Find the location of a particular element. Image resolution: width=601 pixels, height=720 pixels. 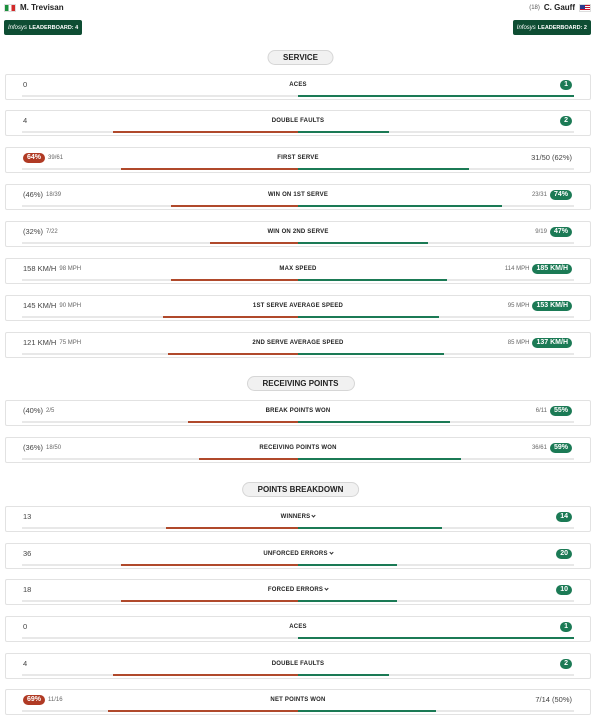

left-stat-value: 64% is located at coordinates (34, 158).